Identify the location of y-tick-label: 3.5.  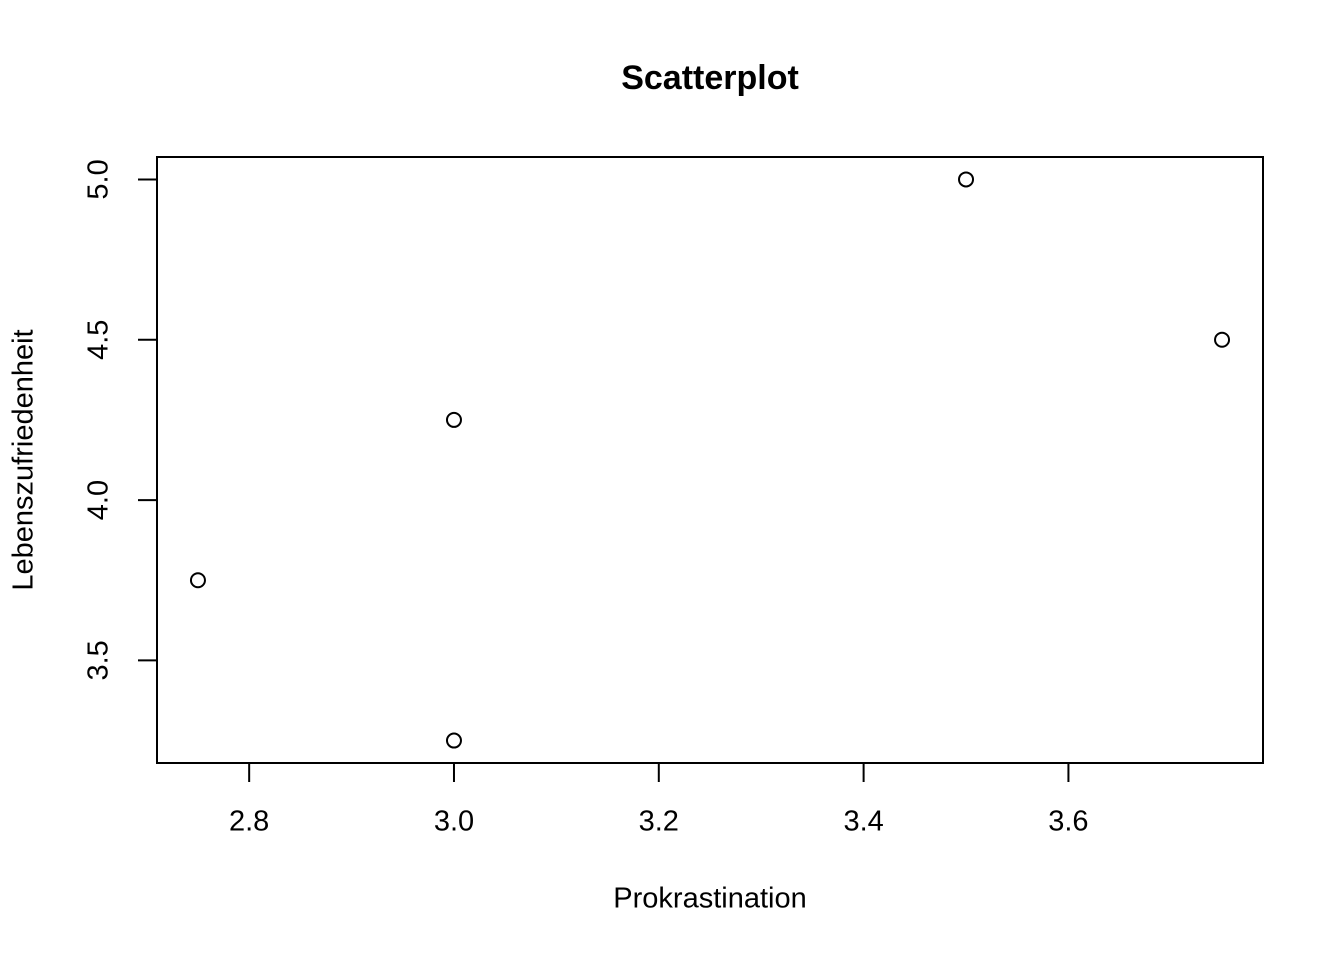
(99, 660).